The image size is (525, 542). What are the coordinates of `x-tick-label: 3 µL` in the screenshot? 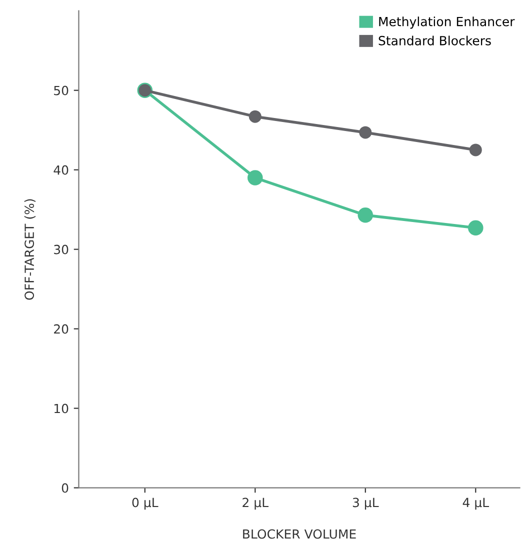 It's located at (365, 504).